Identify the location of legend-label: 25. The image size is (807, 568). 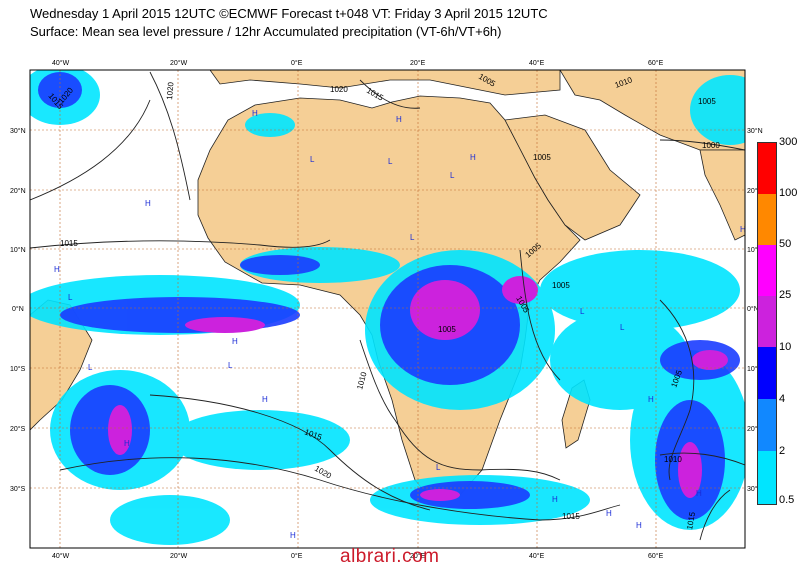
(785, 295).